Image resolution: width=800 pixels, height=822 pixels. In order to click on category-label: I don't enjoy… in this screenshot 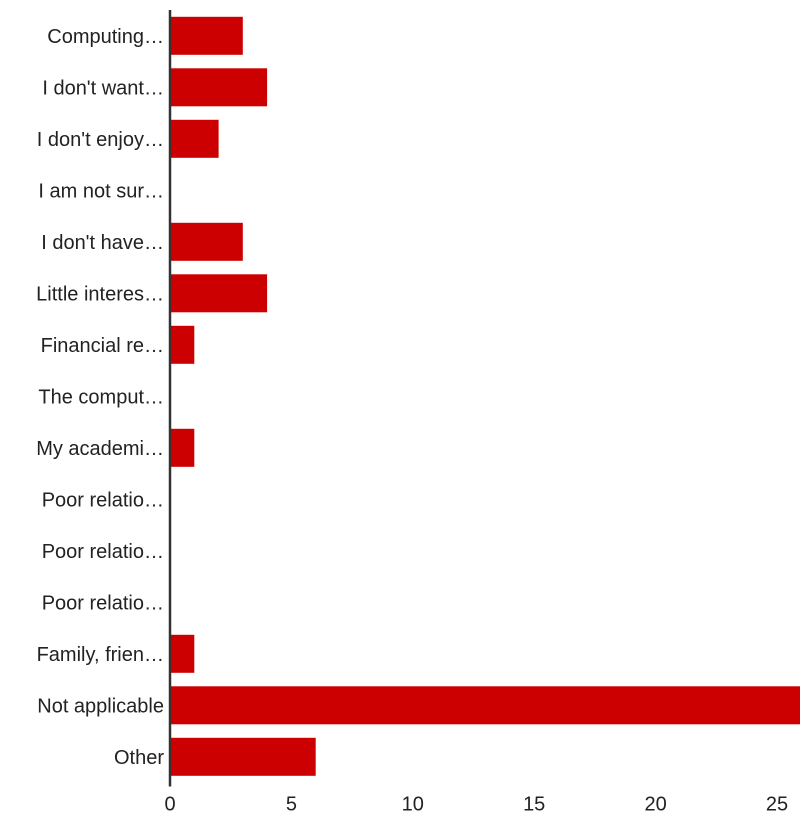, I will do `click(100, 140)`.